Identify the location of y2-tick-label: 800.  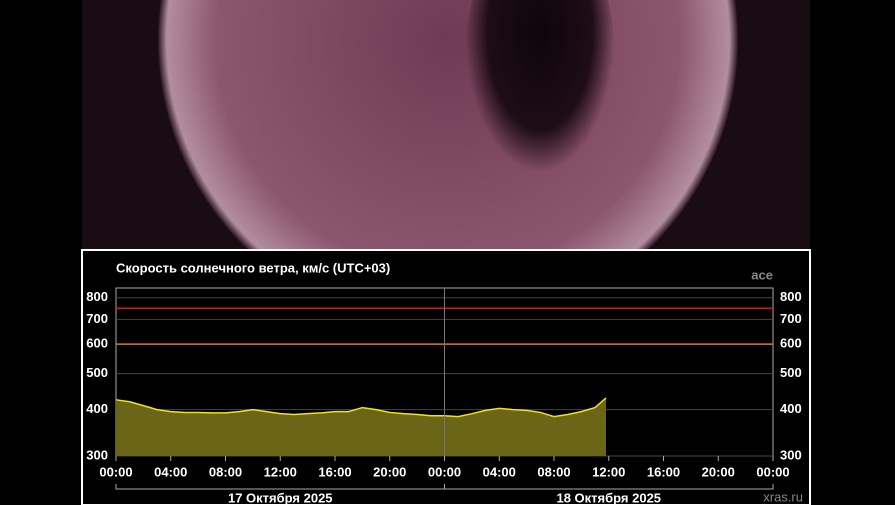
(791, 296).